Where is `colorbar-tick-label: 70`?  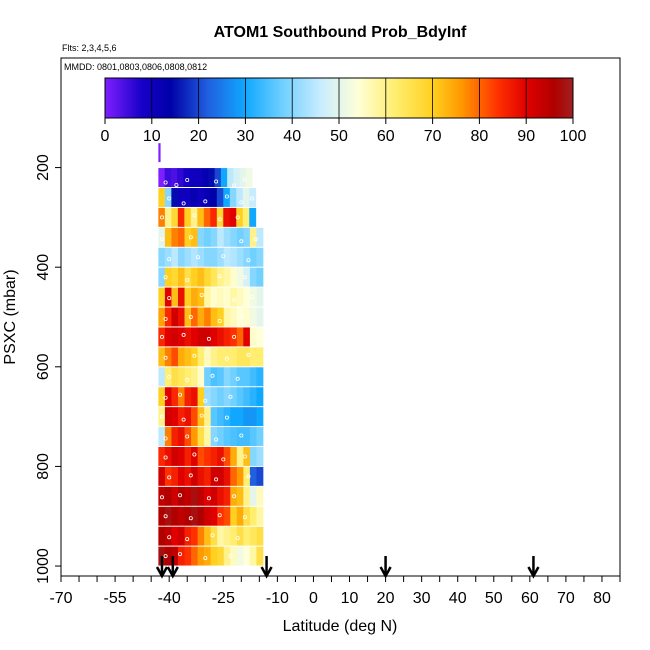 colorbar-tick-label: 70 is located at coordinates (433, 136).